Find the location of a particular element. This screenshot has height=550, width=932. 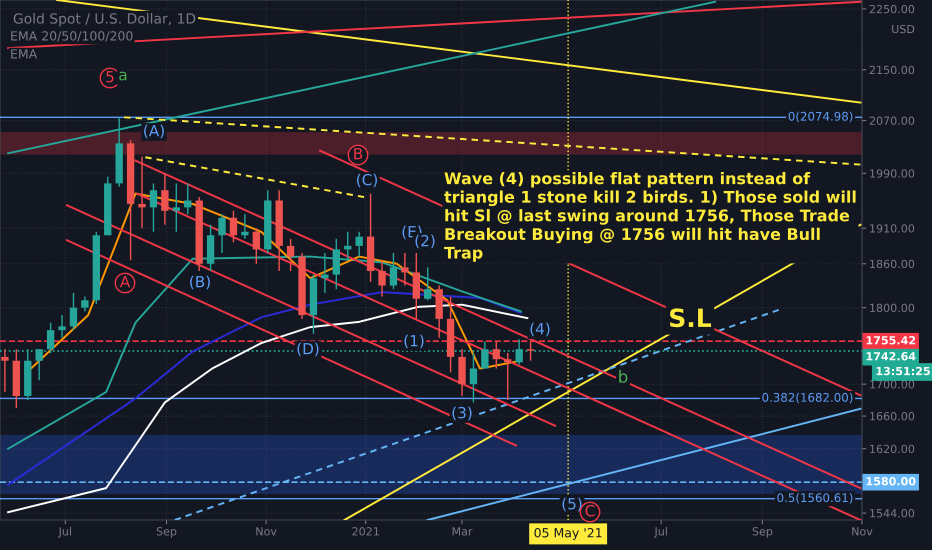

text: USD is located at coordinates (903, 29).